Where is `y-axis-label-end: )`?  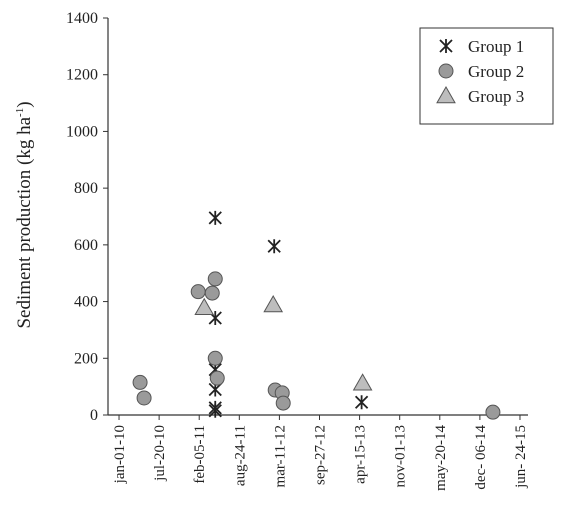
y-axis-label-end: ) is located at coordinates (24, 104).